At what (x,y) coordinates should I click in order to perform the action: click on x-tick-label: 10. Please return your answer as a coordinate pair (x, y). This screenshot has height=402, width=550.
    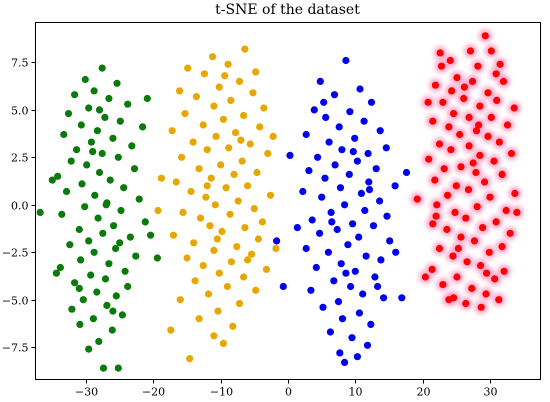
    Looking at the image, I should click on (356, 392).